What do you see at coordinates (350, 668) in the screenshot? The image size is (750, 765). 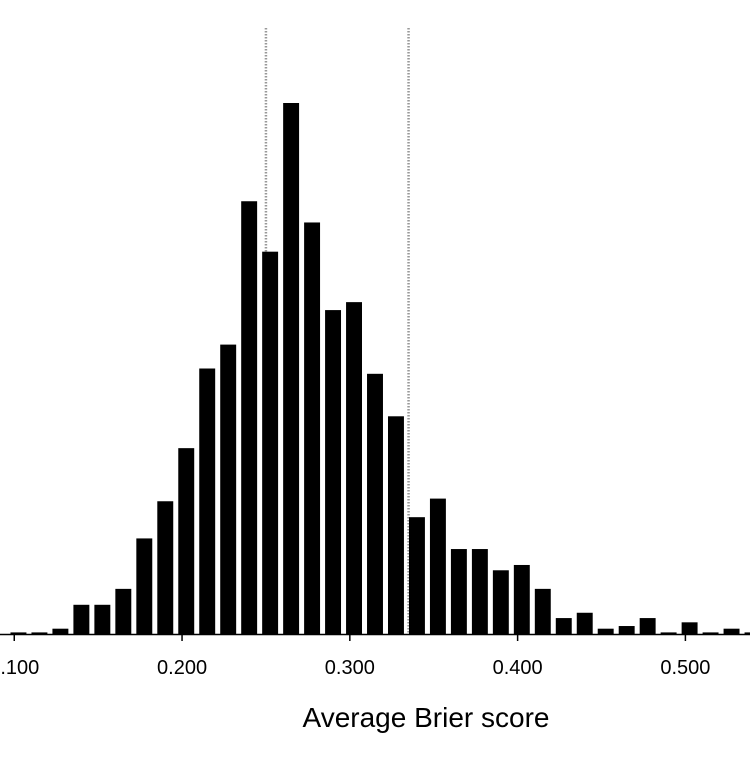 I see `x-tick-label: 0.300` at bounding box center [350, 668].